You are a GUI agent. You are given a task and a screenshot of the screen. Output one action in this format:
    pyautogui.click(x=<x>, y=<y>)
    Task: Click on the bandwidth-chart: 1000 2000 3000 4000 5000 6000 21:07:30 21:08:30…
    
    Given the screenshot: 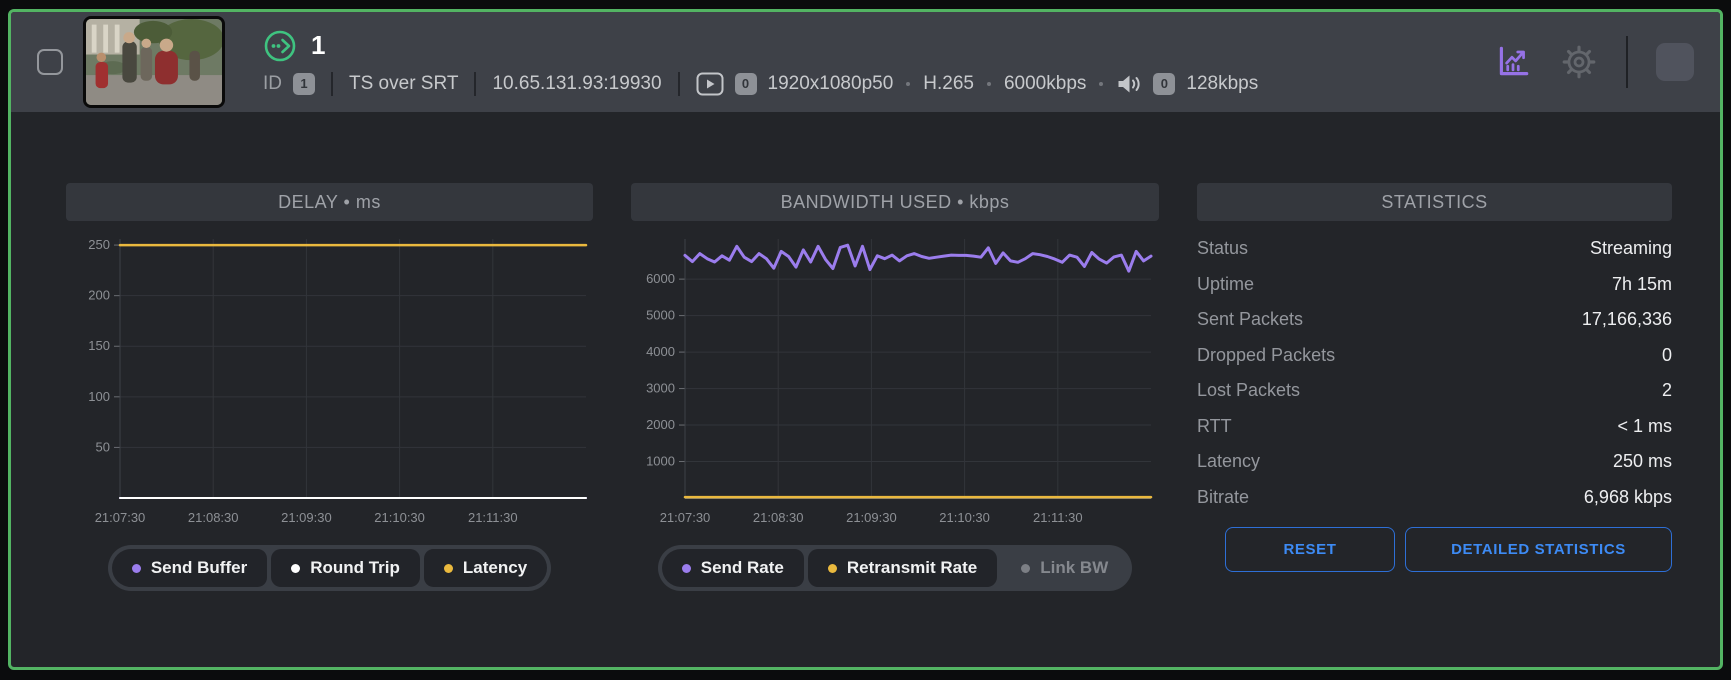 What is the action you would take?
    pyautogui.click(x=899, y=382)
    